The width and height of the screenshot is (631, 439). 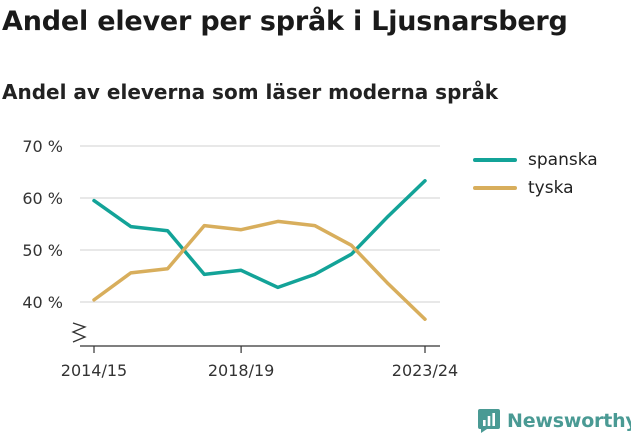 I want to click on legend-item-tyska: tyska, so click(x=535, y=188).